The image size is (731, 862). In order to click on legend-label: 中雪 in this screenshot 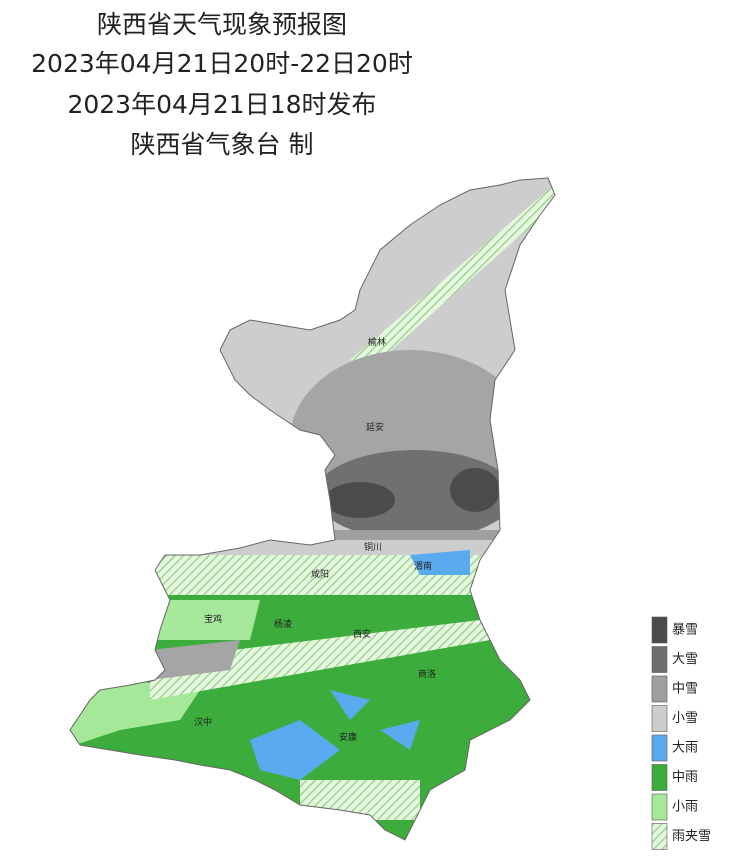, I will do `click(685, 689)`.